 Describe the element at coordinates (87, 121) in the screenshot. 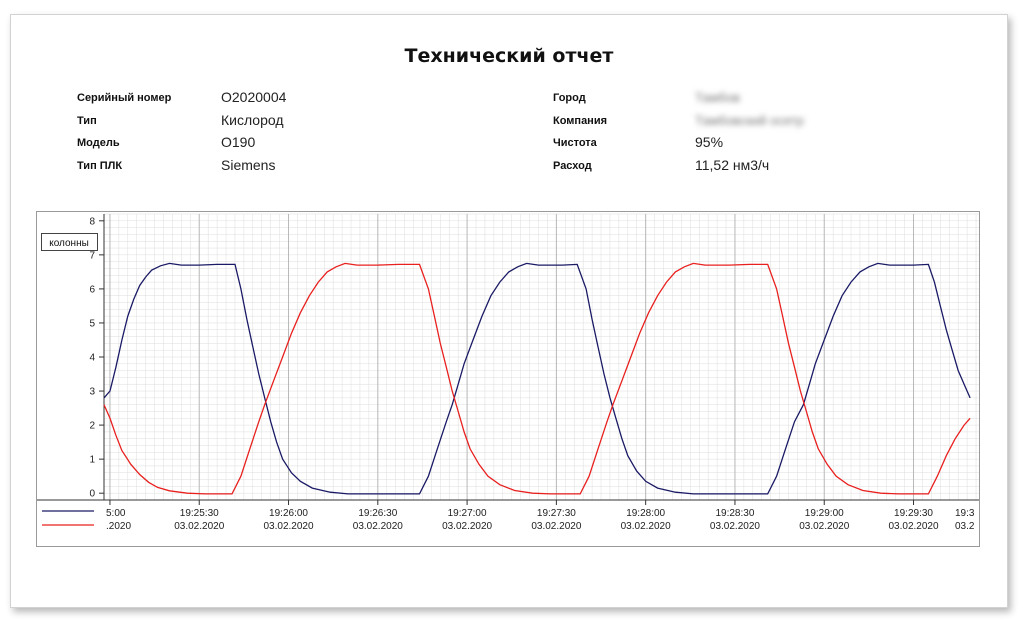

I see `type-label: Тип` at that location.